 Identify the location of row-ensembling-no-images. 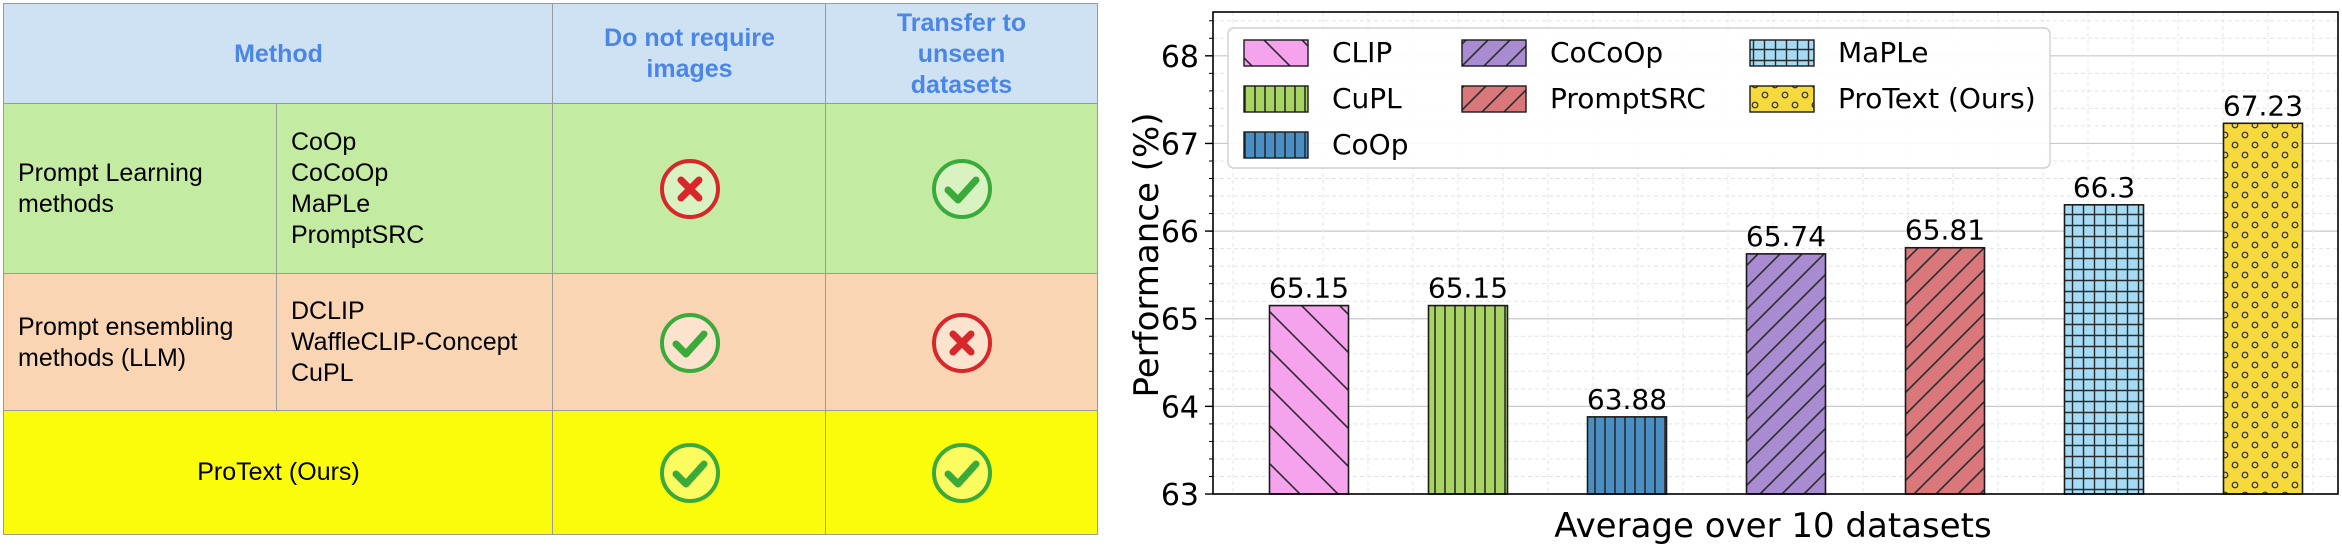
(689, 342).